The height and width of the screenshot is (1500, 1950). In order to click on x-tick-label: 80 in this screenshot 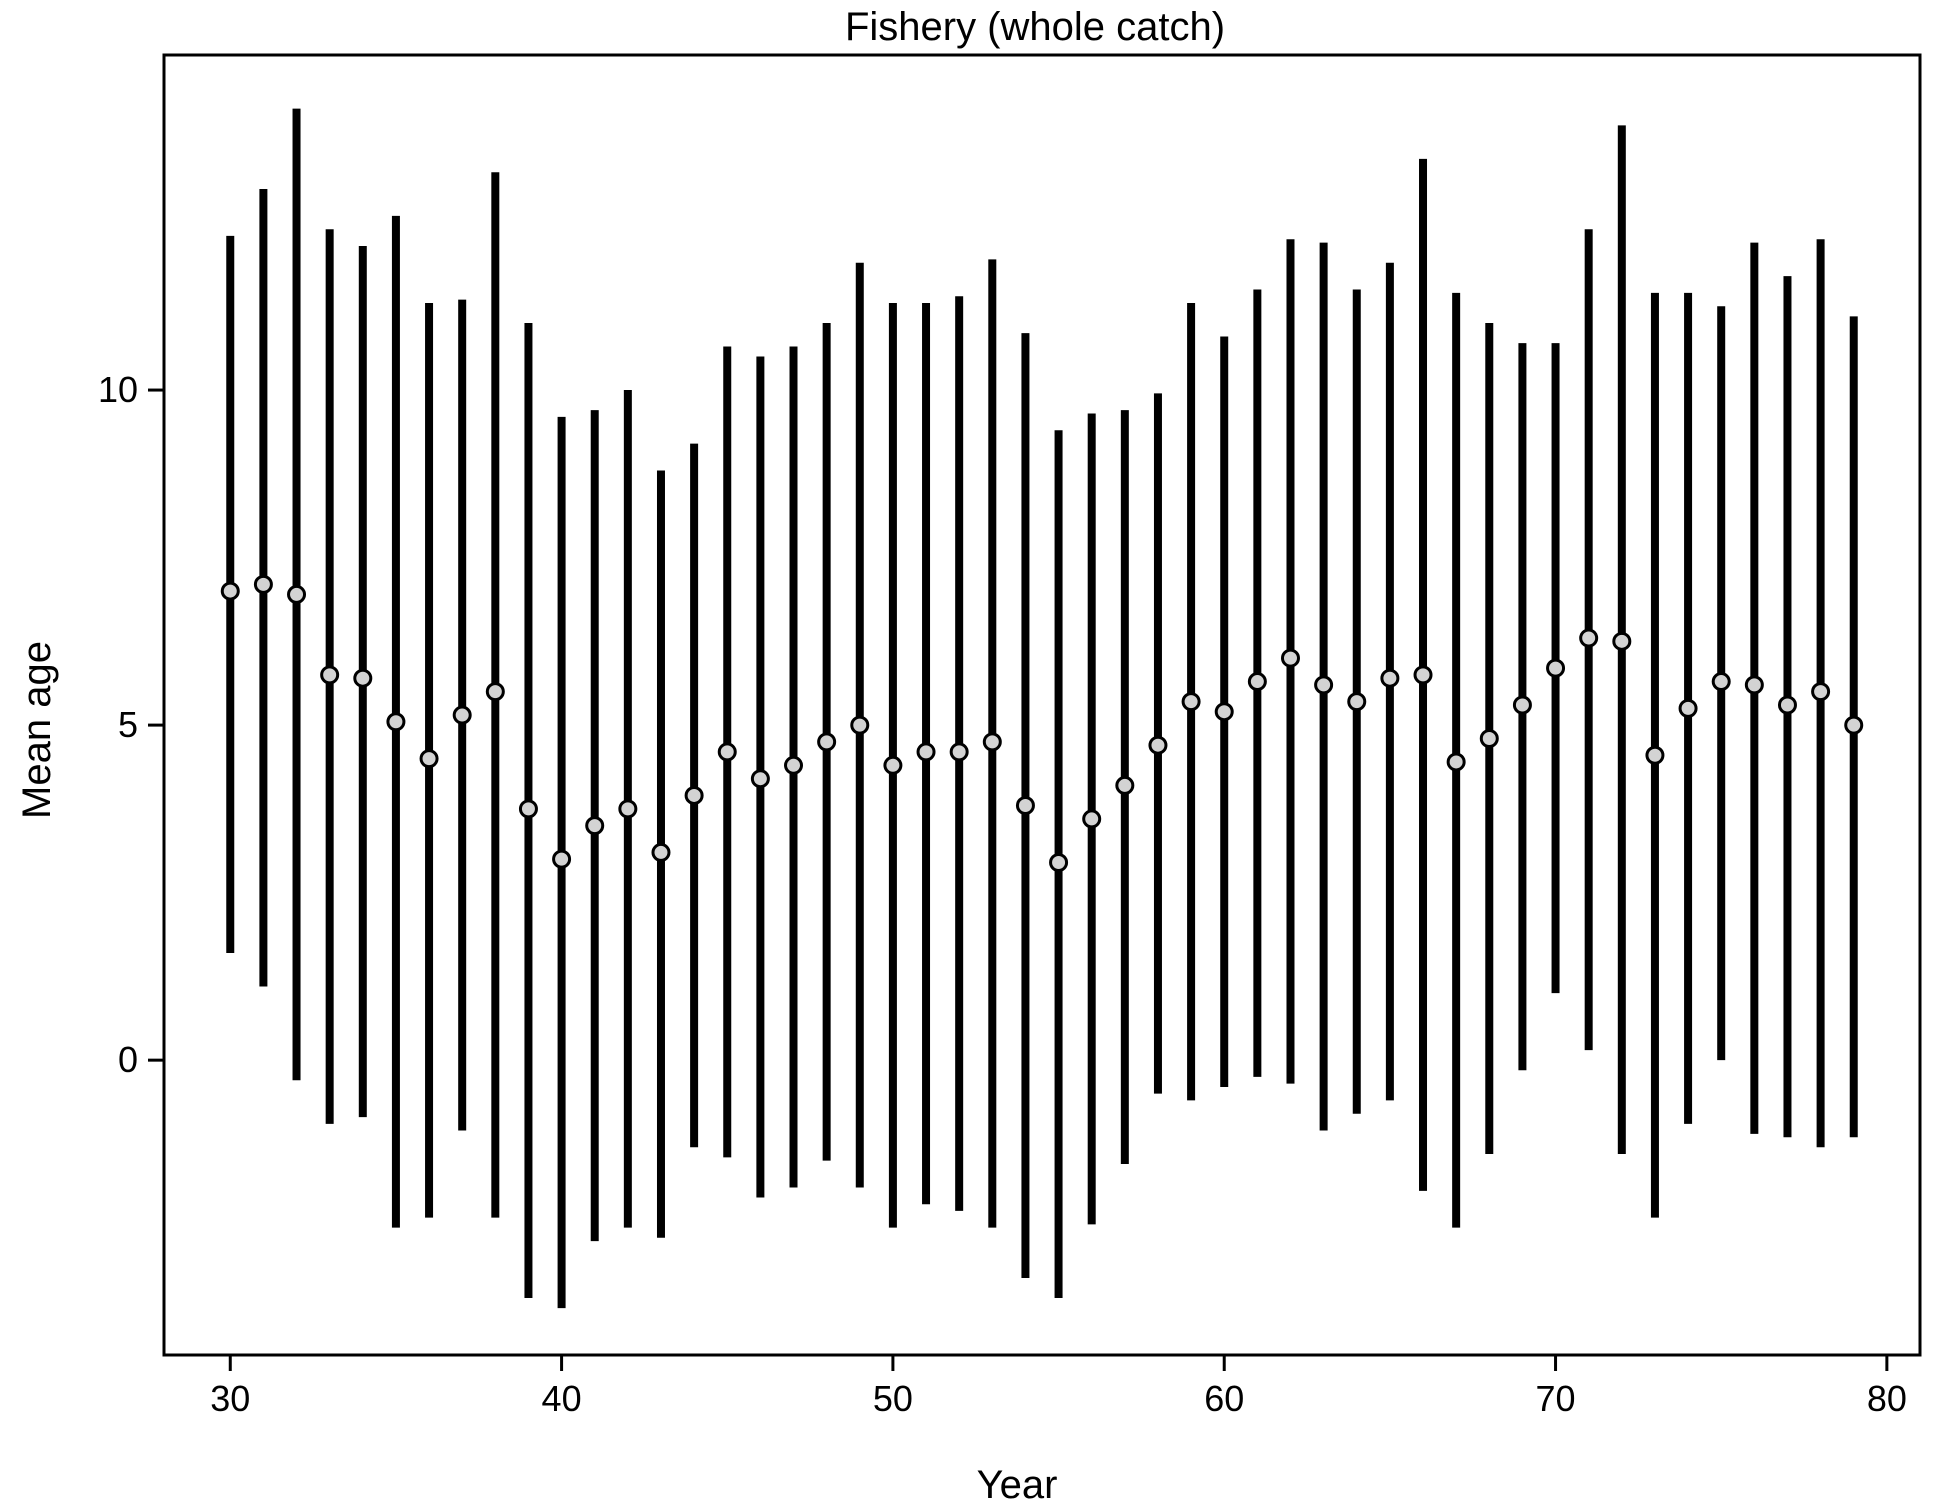, I will do `click(1887, 1398)`.